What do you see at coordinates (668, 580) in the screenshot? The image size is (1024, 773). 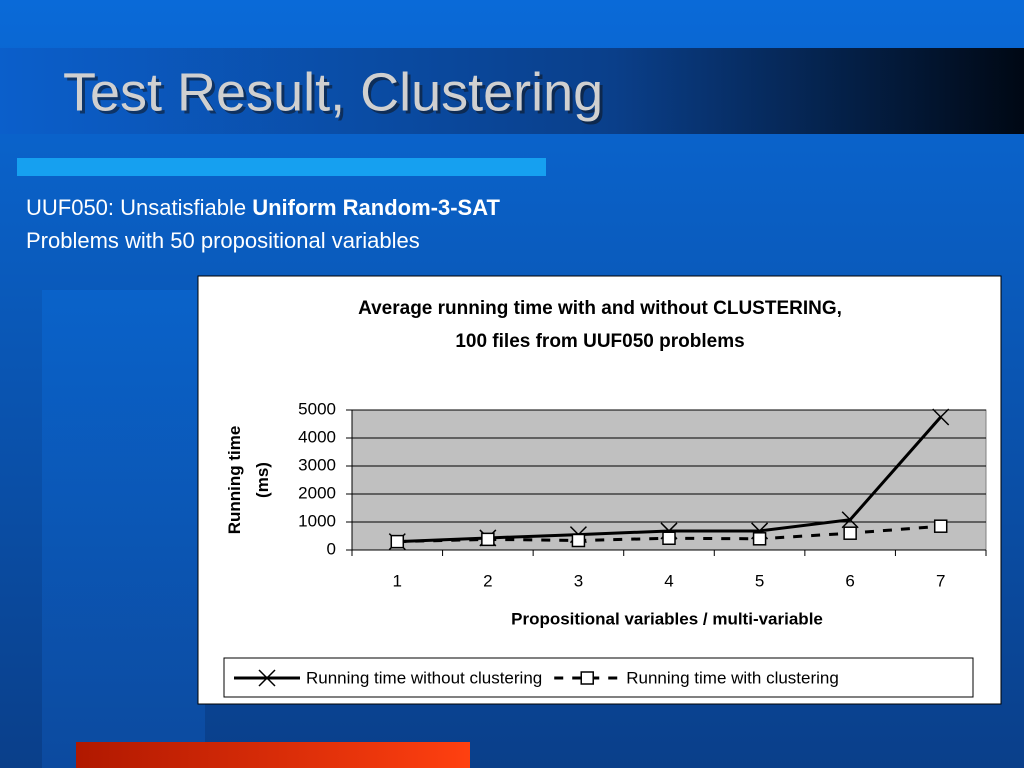 I see `x-tick-label: 4` at bounding box center [668, 580].